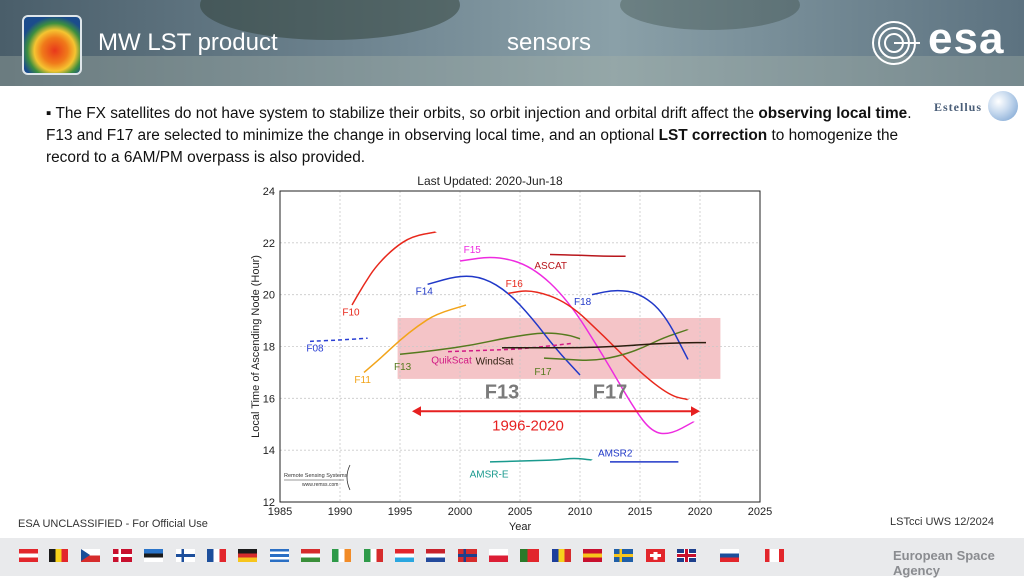 This screenshot has width=1024, height=578. Describe the element at coordinates (490, 181) in the screenshot. I see `chart-title: Last Updated: 2020-Jun-18` at that location.